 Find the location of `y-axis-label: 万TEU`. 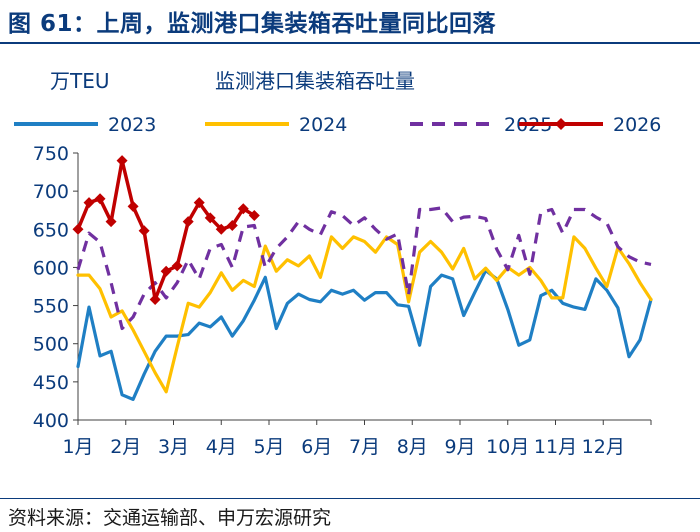

y-axis-label: 万TEU is located at coordinates (80, 81).